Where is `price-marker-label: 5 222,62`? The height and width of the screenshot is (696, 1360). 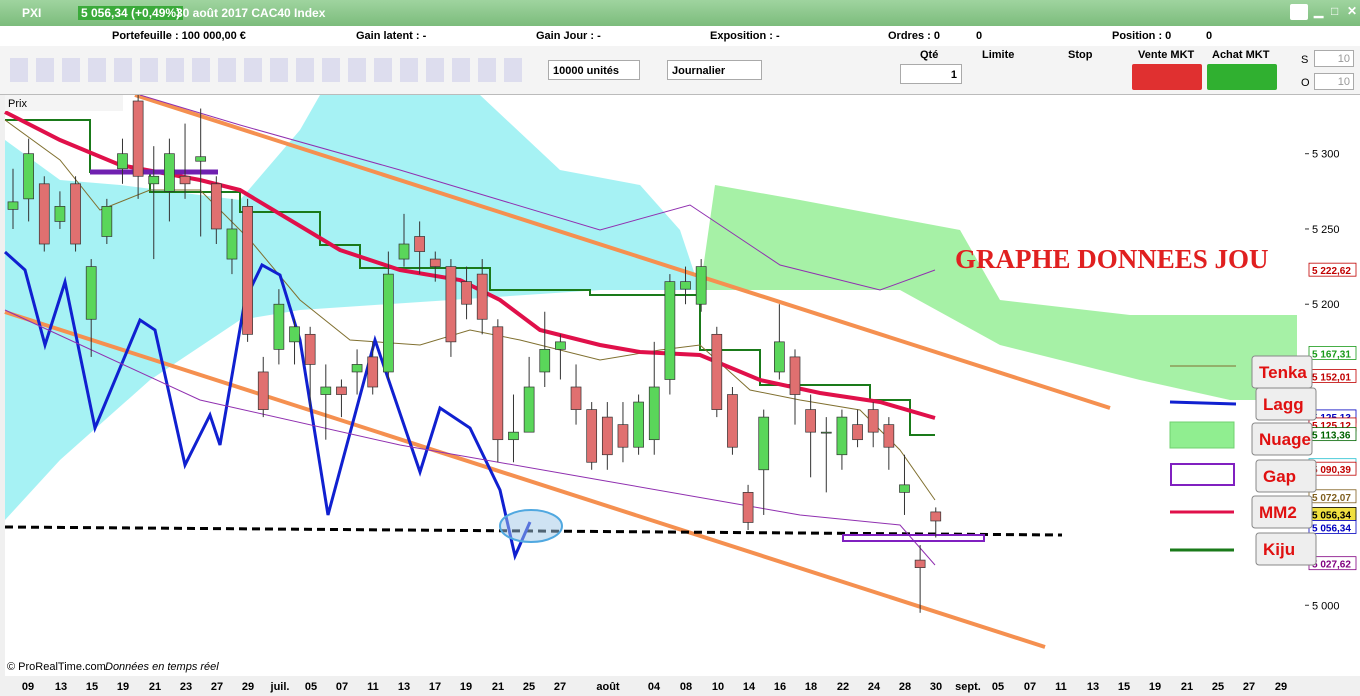
price-marker-label: 5 222,62 is located at coordinates (1331, 271).